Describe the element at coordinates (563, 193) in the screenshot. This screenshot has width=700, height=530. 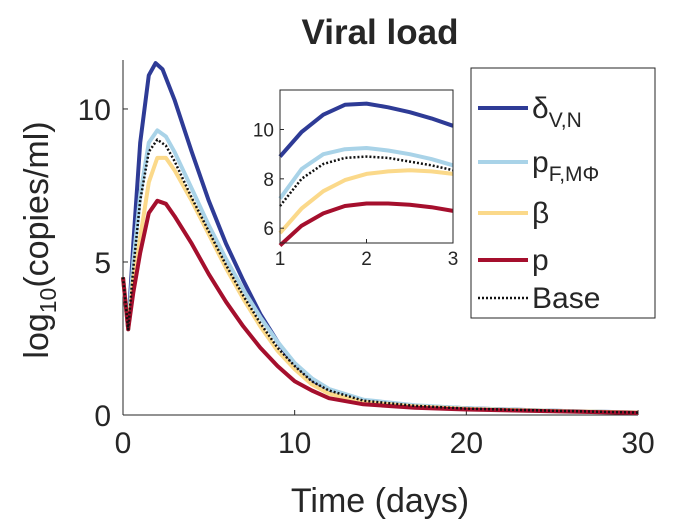
I see `legend-box` at that location.